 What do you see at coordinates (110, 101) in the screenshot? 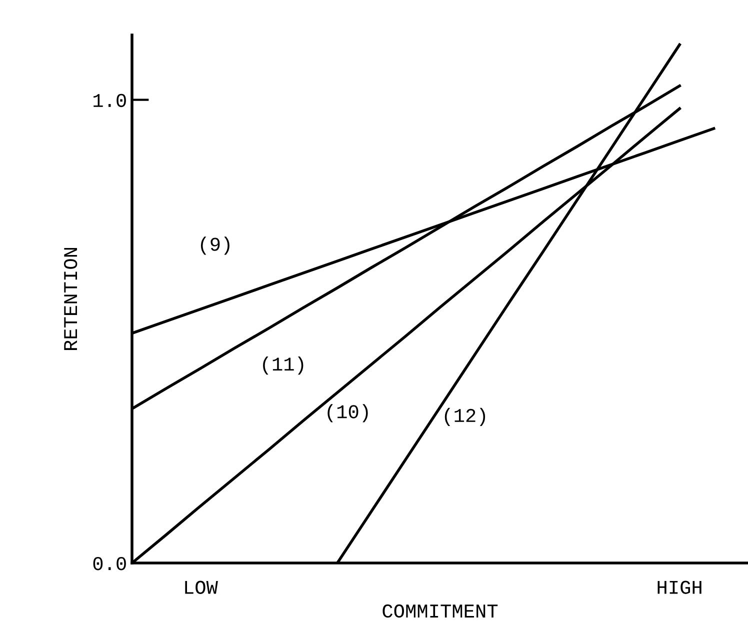
I see `y-tick-label: 1.0` at bounding box center [110, 101].